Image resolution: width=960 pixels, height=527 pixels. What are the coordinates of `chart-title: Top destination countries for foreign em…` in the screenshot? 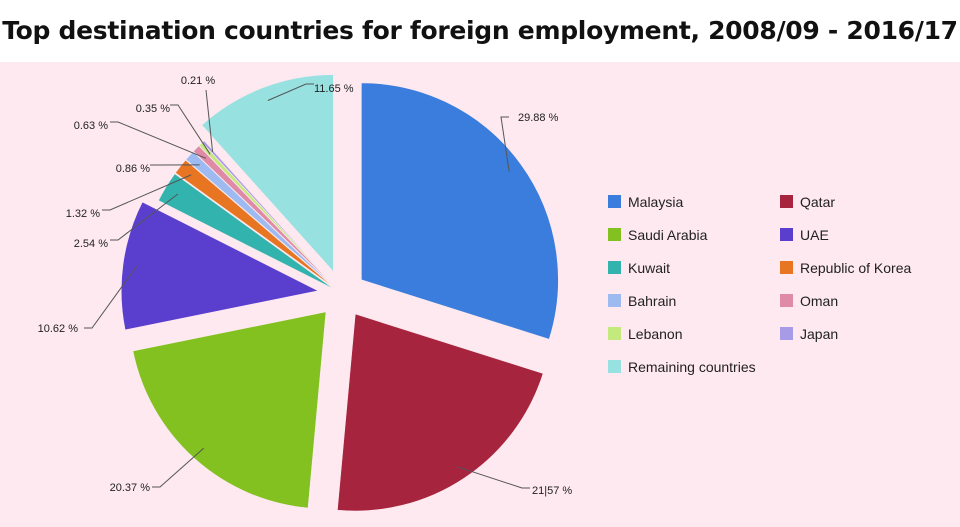 It's located at (480, 31).